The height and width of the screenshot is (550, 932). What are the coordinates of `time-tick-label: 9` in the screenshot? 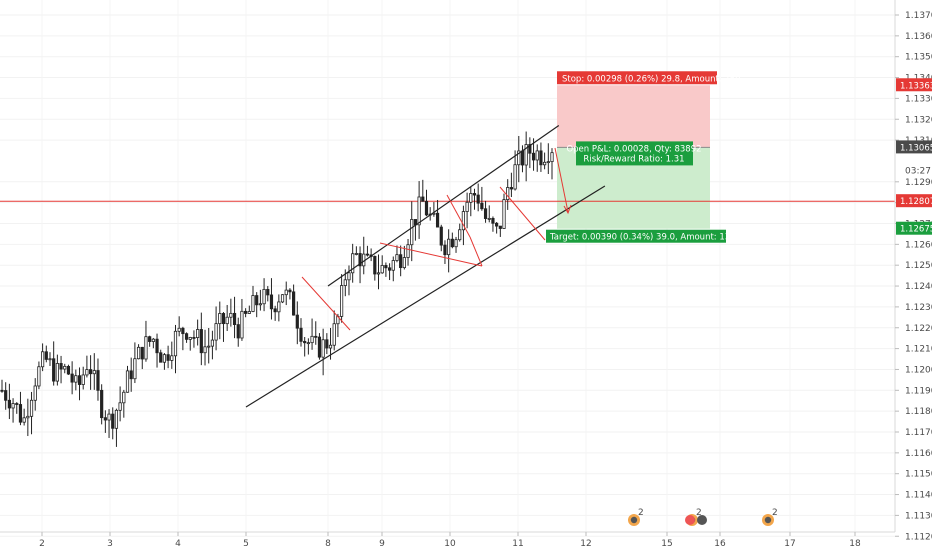 It's located at (382, 544).